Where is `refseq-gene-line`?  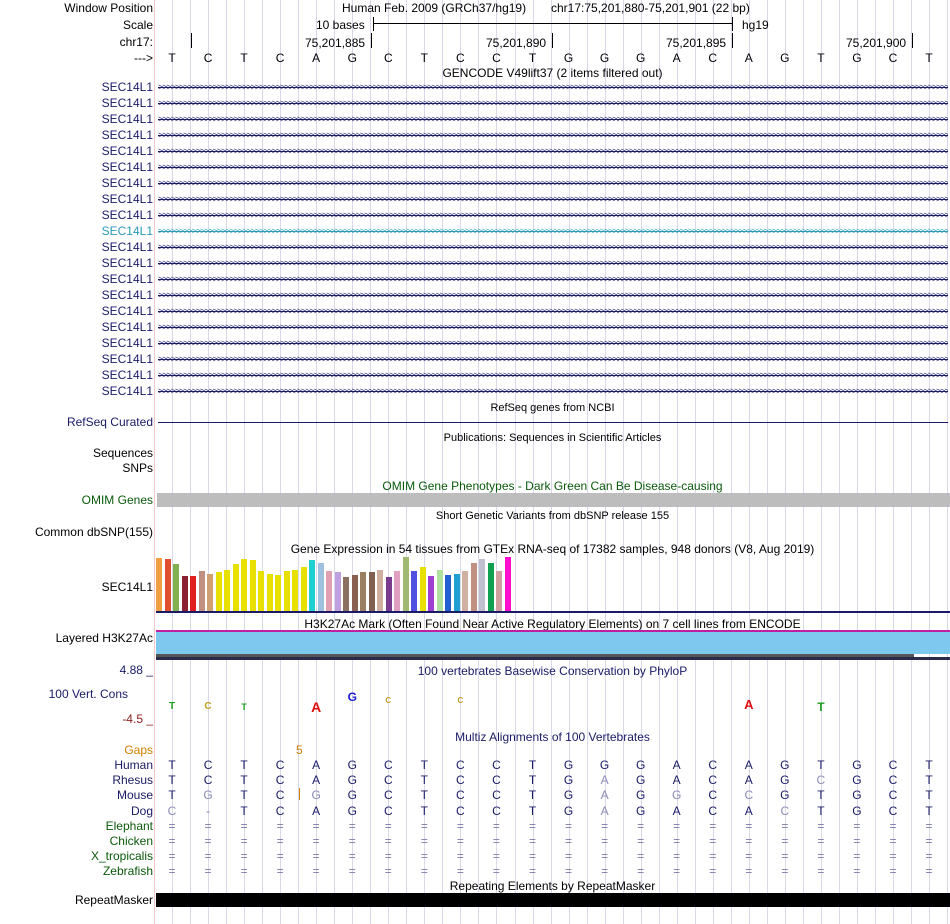 refseq-gene-line is located at coordinates (553, 422).